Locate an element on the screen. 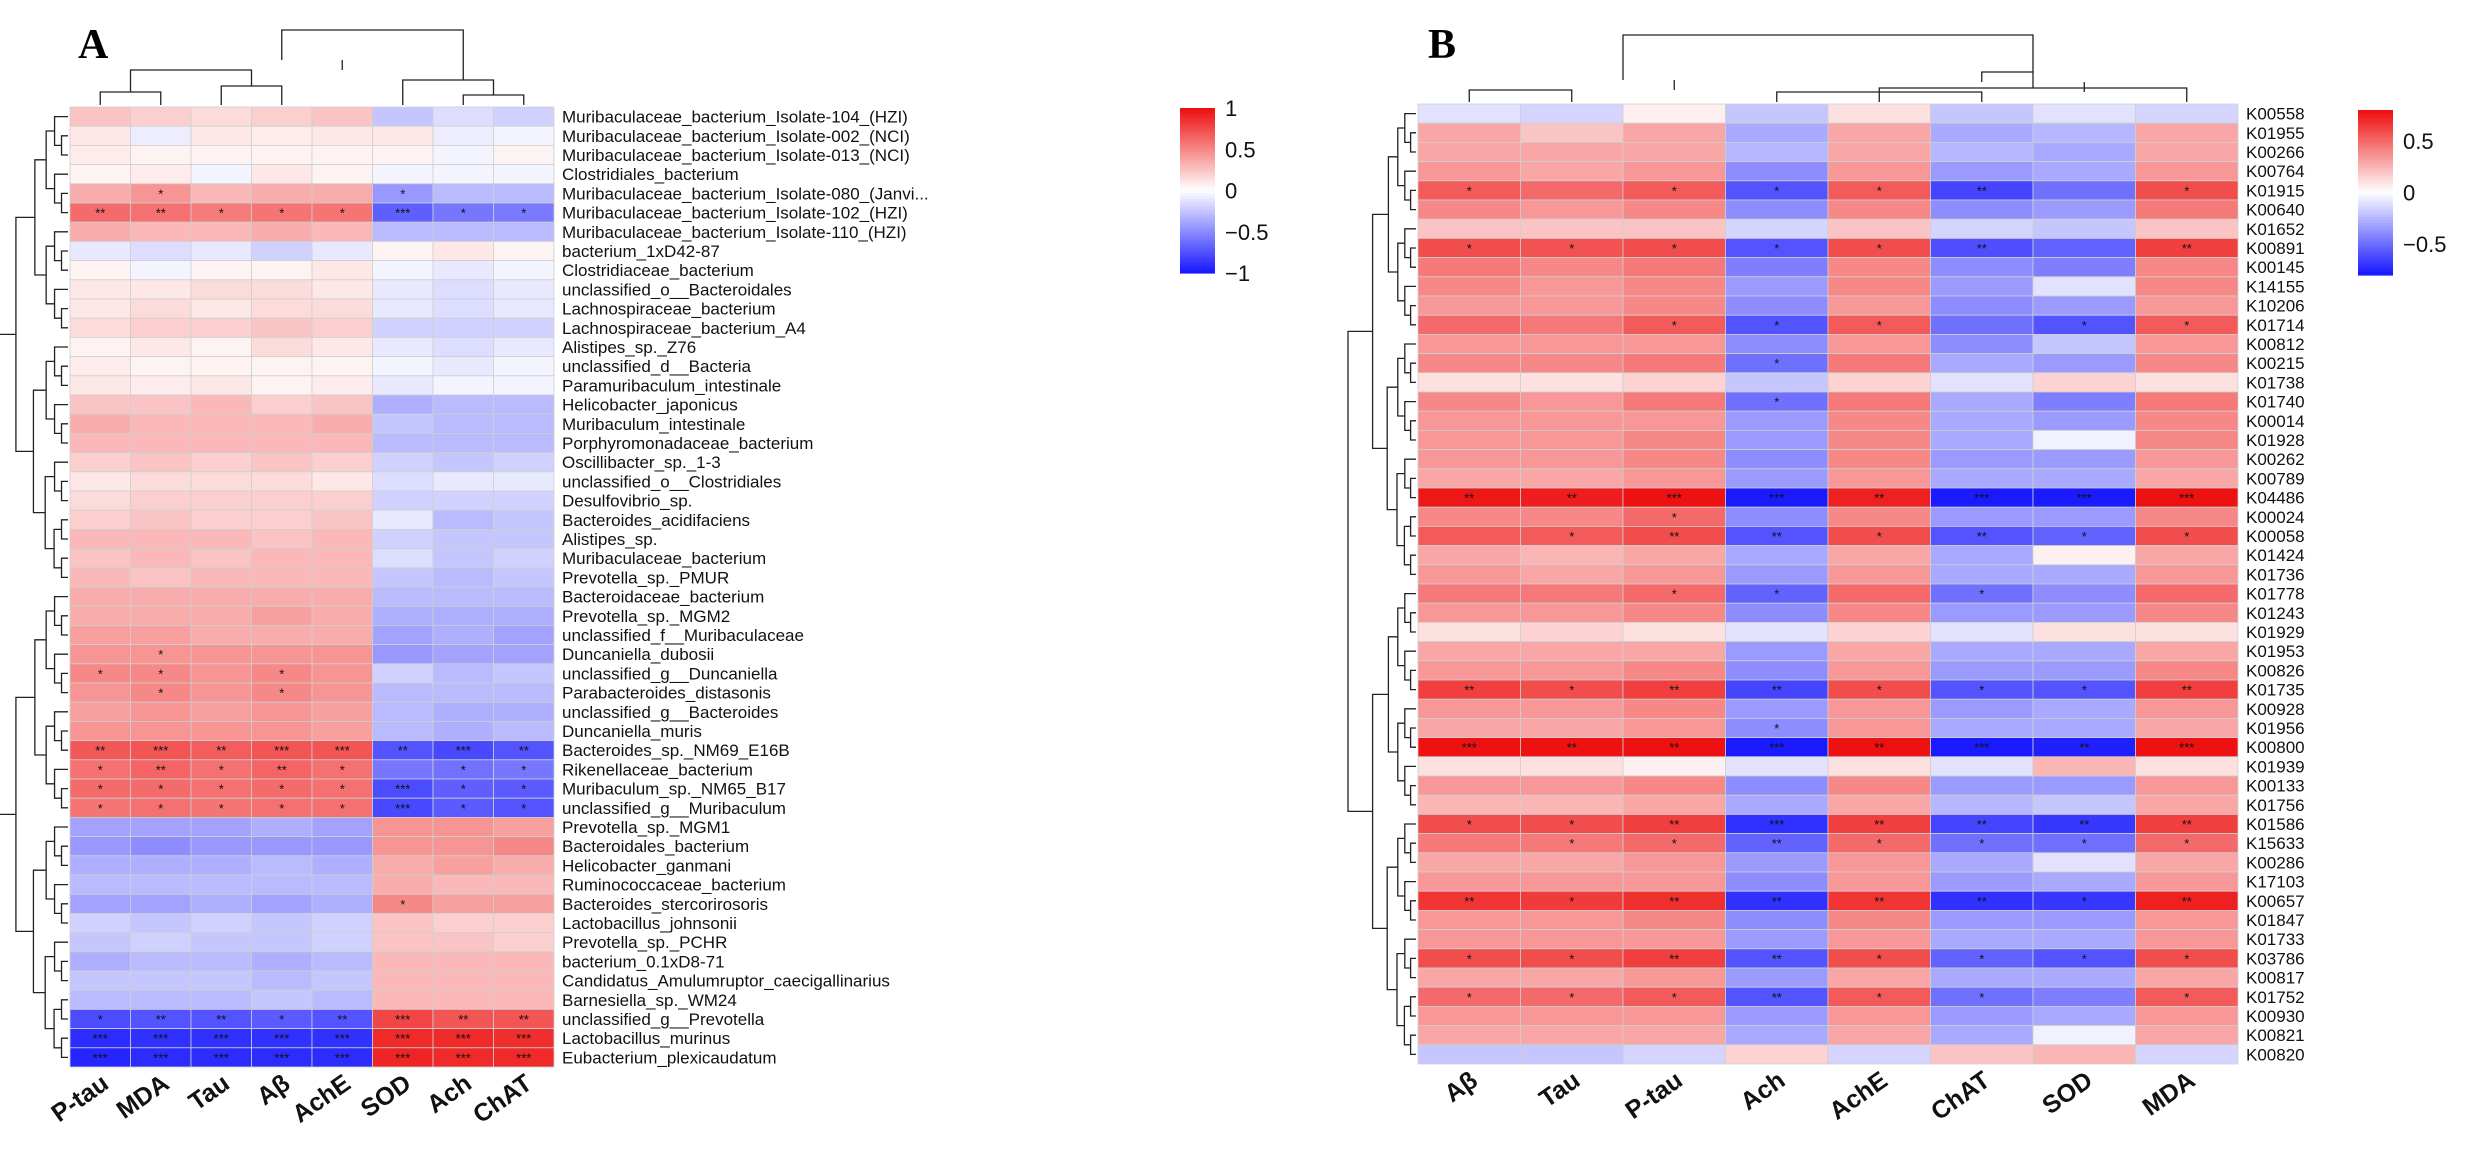 Image resolution: width=2485 pixels, height=1170 pixels. row-label-k01586: K01586 is located at coordinates (2275, 824).